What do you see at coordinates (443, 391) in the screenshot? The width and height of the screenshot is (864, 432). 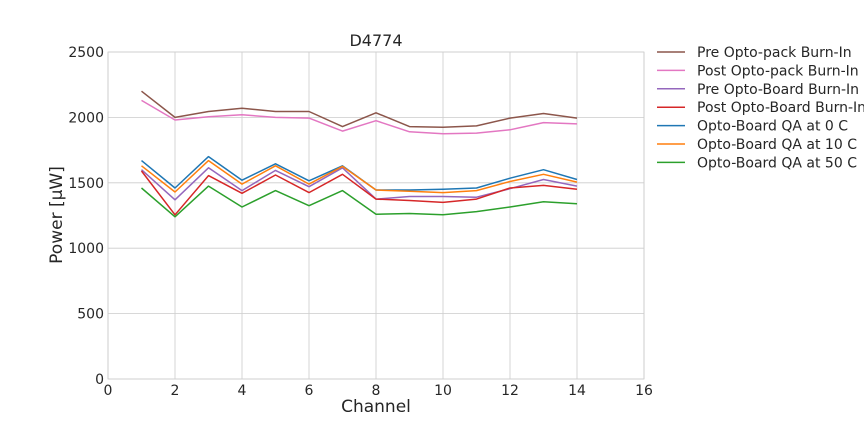 I see `x-tick-label: 10` at bounding box center [443, 391].